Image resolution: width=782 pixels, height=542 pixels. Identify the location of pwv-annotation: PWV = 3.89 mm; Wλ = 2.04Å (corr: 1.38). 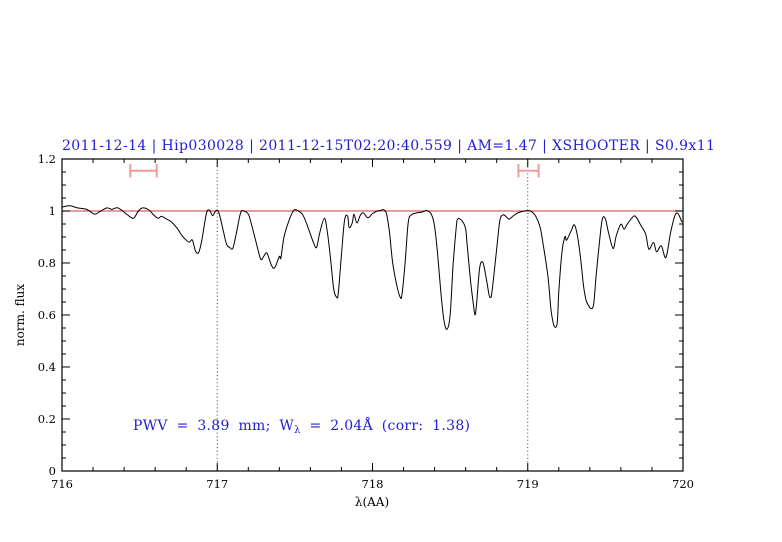
(301, 426).